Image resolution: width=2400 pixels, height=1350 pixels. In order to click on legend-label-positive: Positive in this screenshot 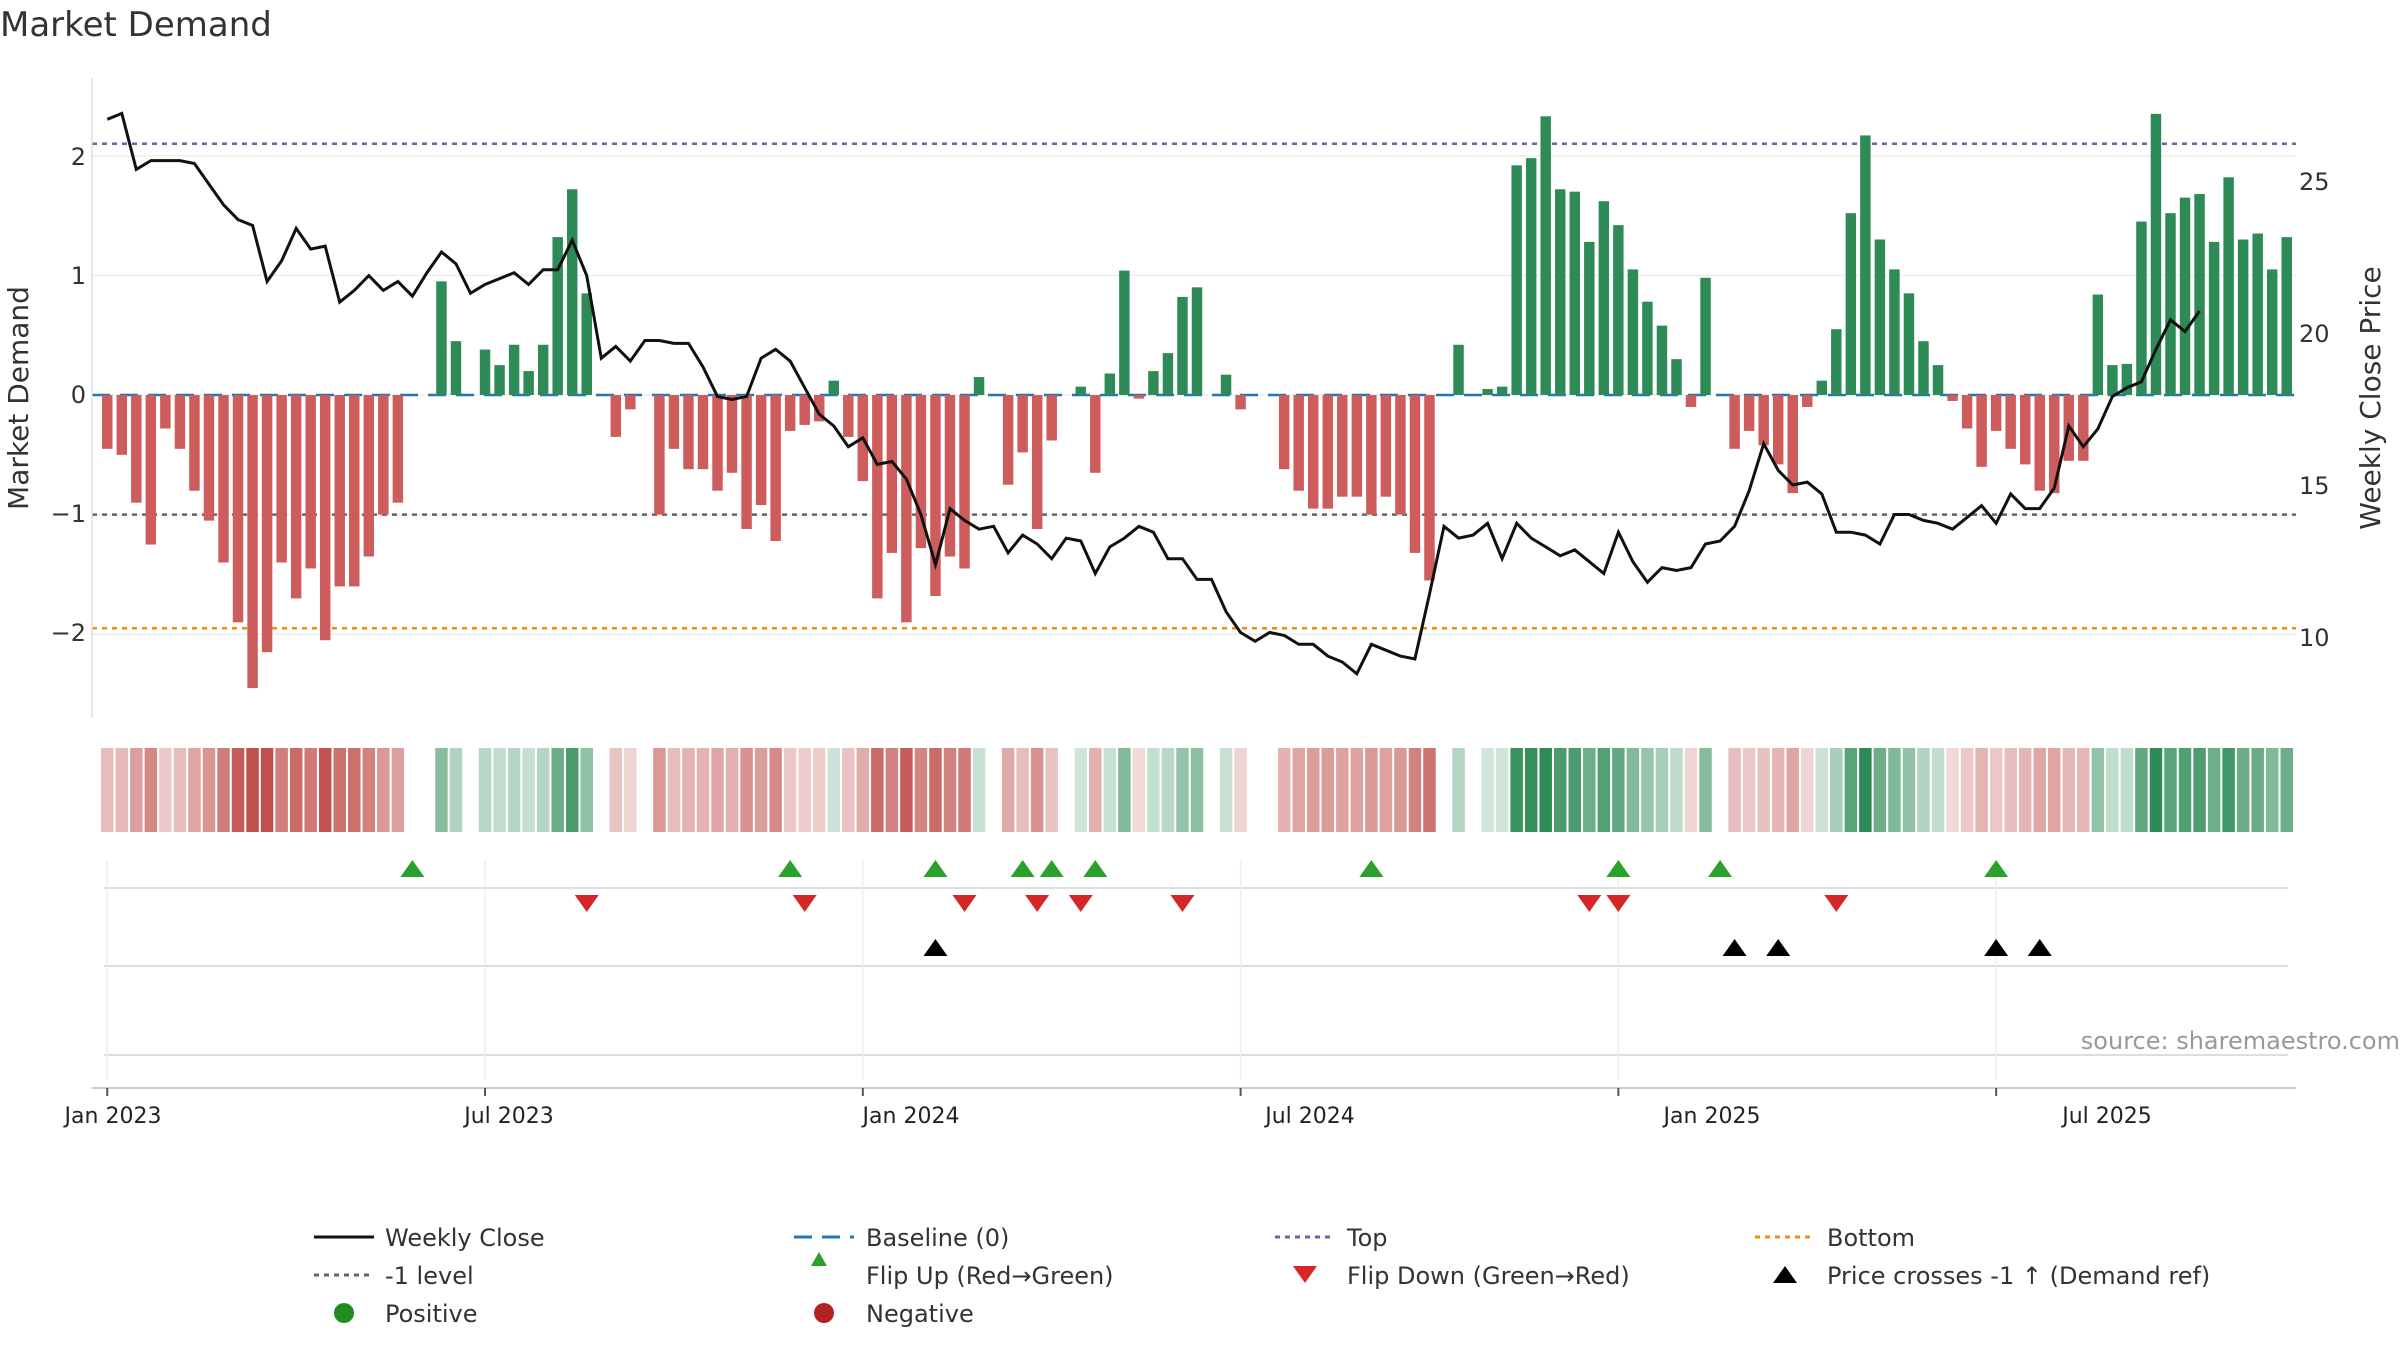, I will do `click(431, 1314)`.